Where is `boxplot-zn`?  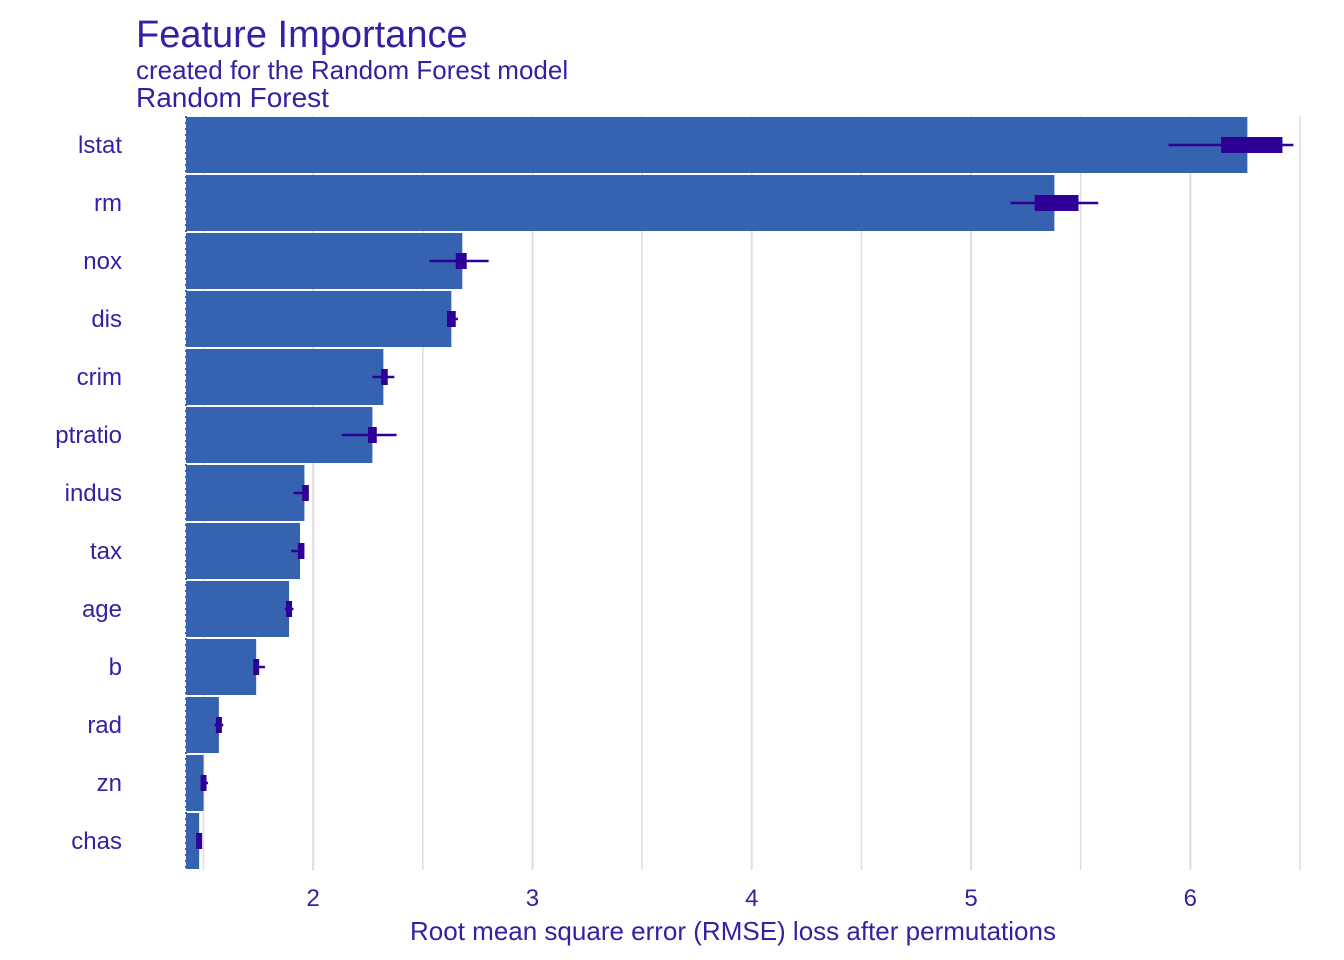
boxplot-zn is located at coordinates (204, 783).